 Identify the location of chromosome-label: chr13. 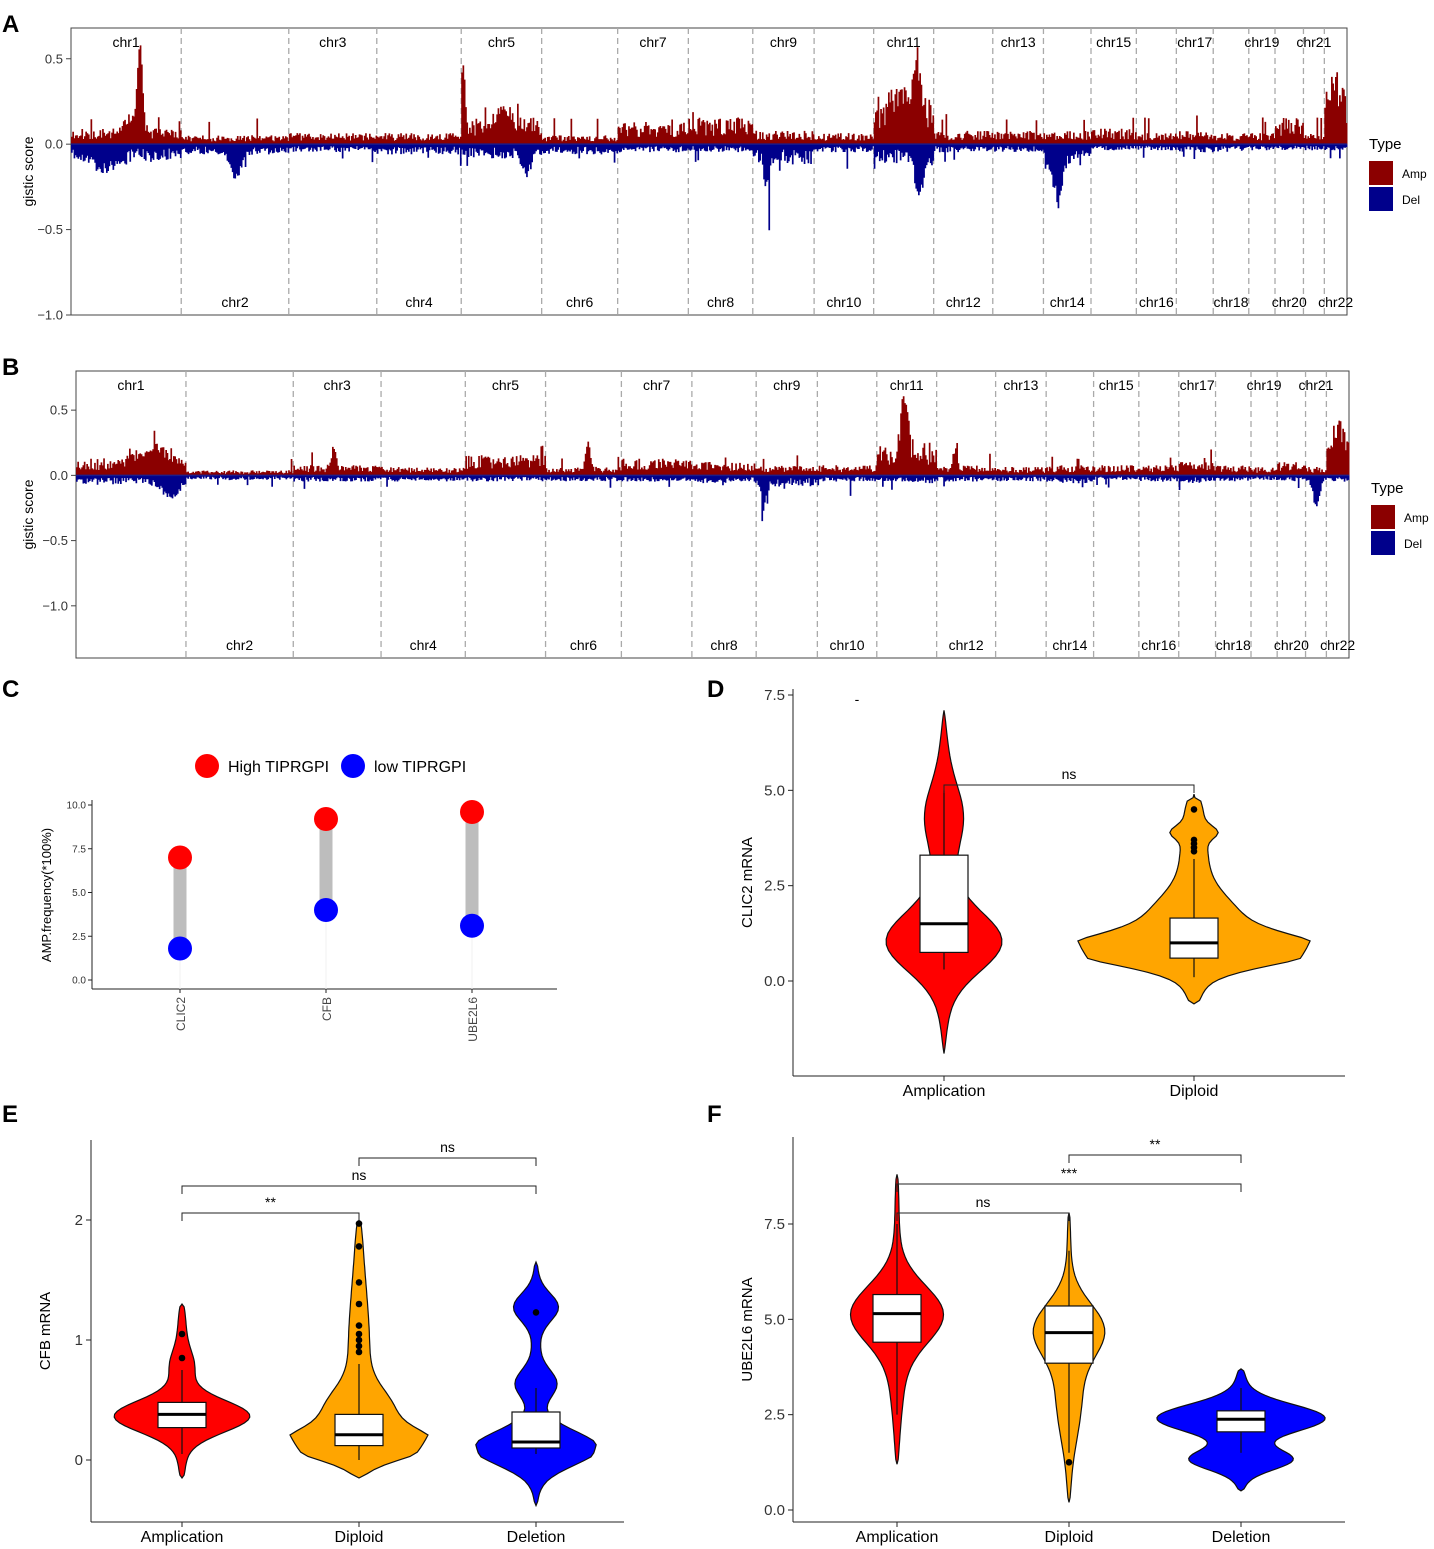
(1018, 42).